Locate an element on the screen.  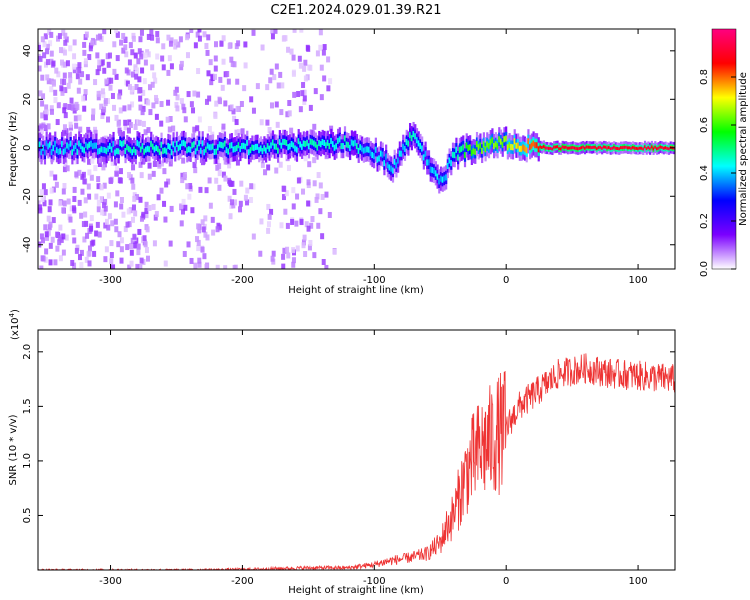
colorbar-ticks: 0.0 0.2 0.4 0.6 0.8 is located at coordinates (717, 173).